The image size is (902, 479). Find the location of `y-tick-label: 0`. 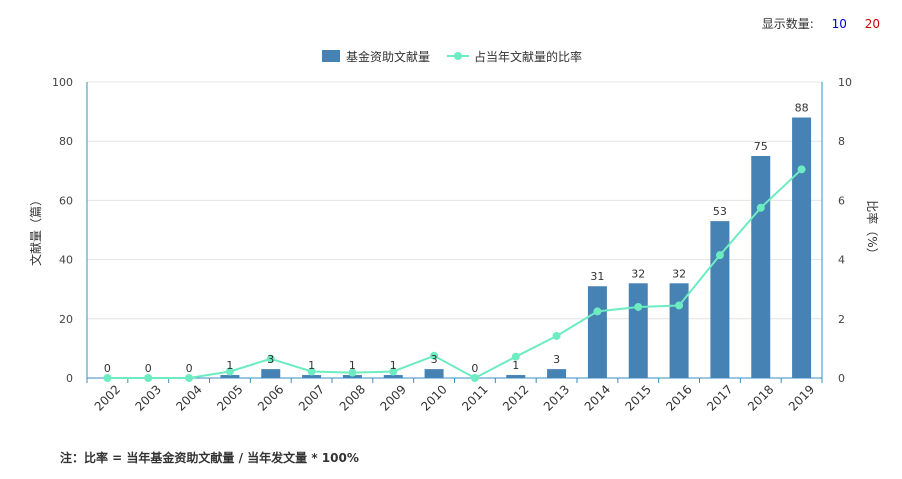

y-tick-label: 0 is located at coordinates (69, 378).